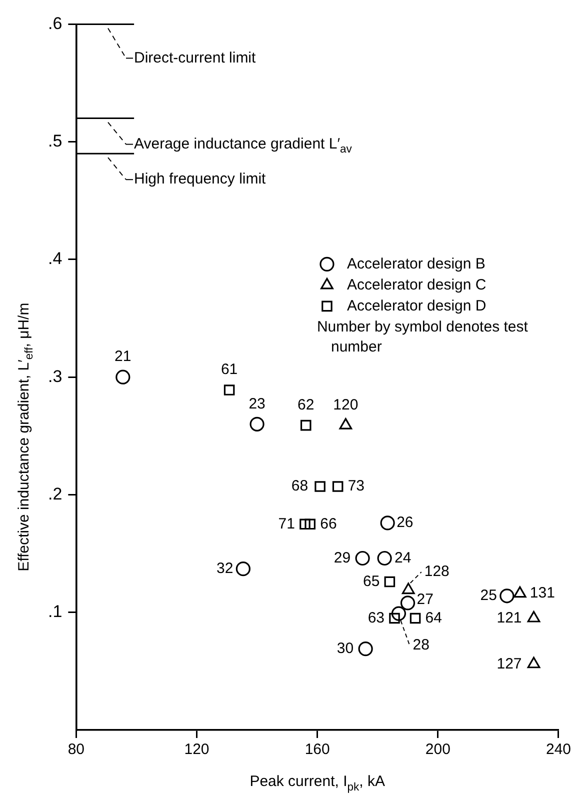  I want to click on annotation: 24, so click(403, 557).